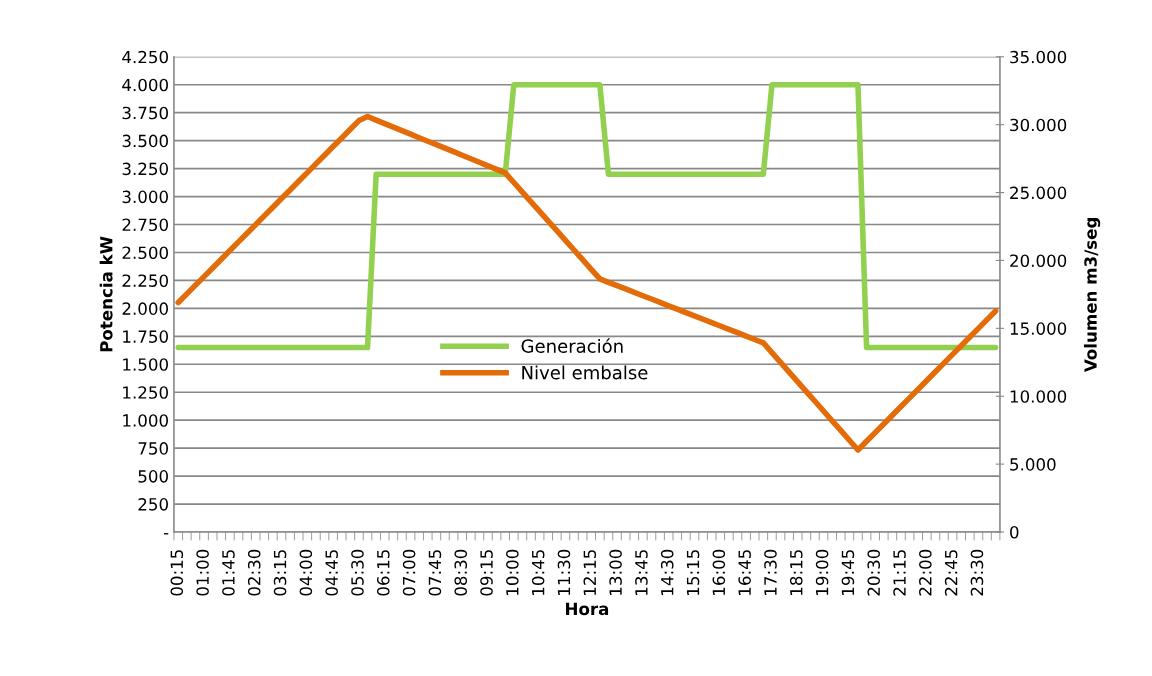 The width and height of the screenshot is (1152, 676). What do you see at coordinates (1038, 125) in the screenshot?
I see `y2-tick-label: 30.000` at bounding box center [1038, 125].